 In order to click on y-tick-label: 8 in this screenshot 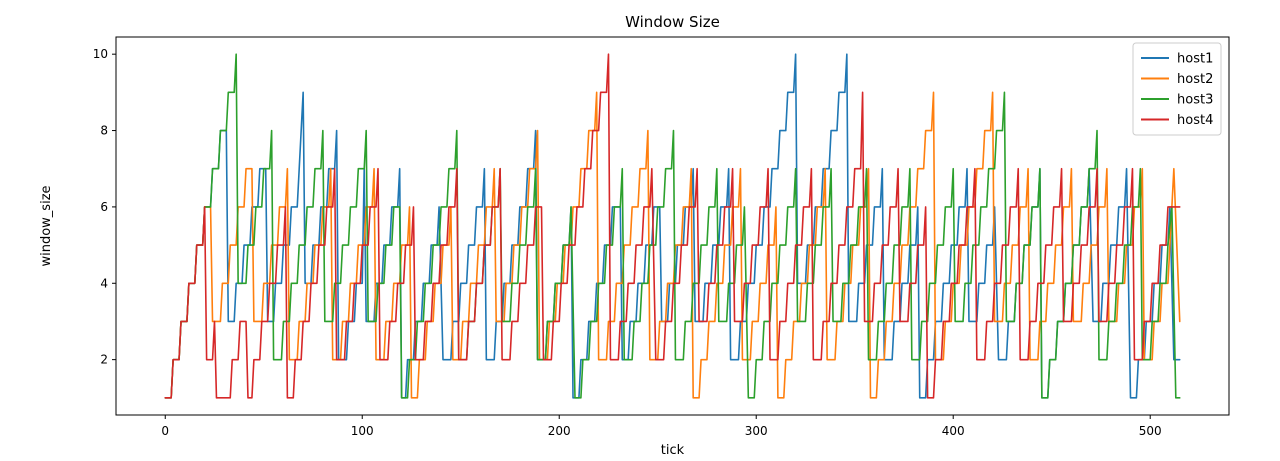, I will do `click(104, 131)`.